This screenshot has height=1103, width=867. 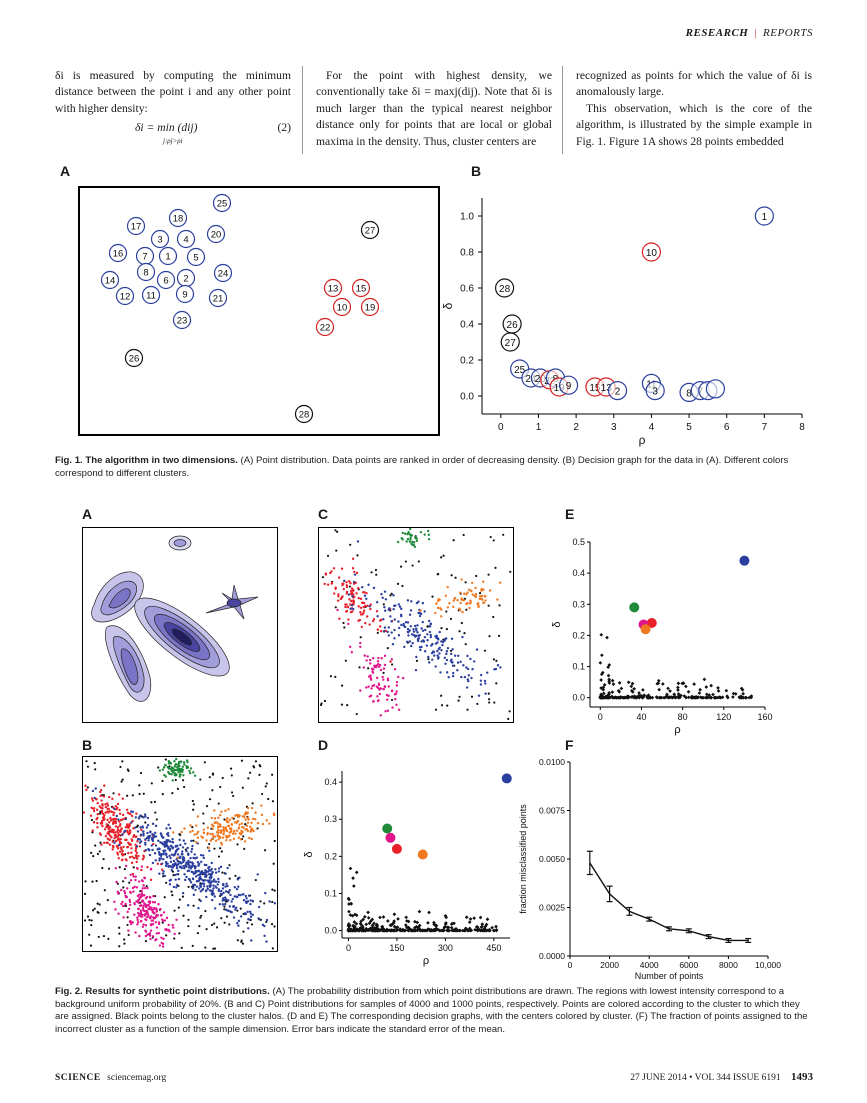 I want to click on fig1a-point-label: 18, so click(x=178, y=219).